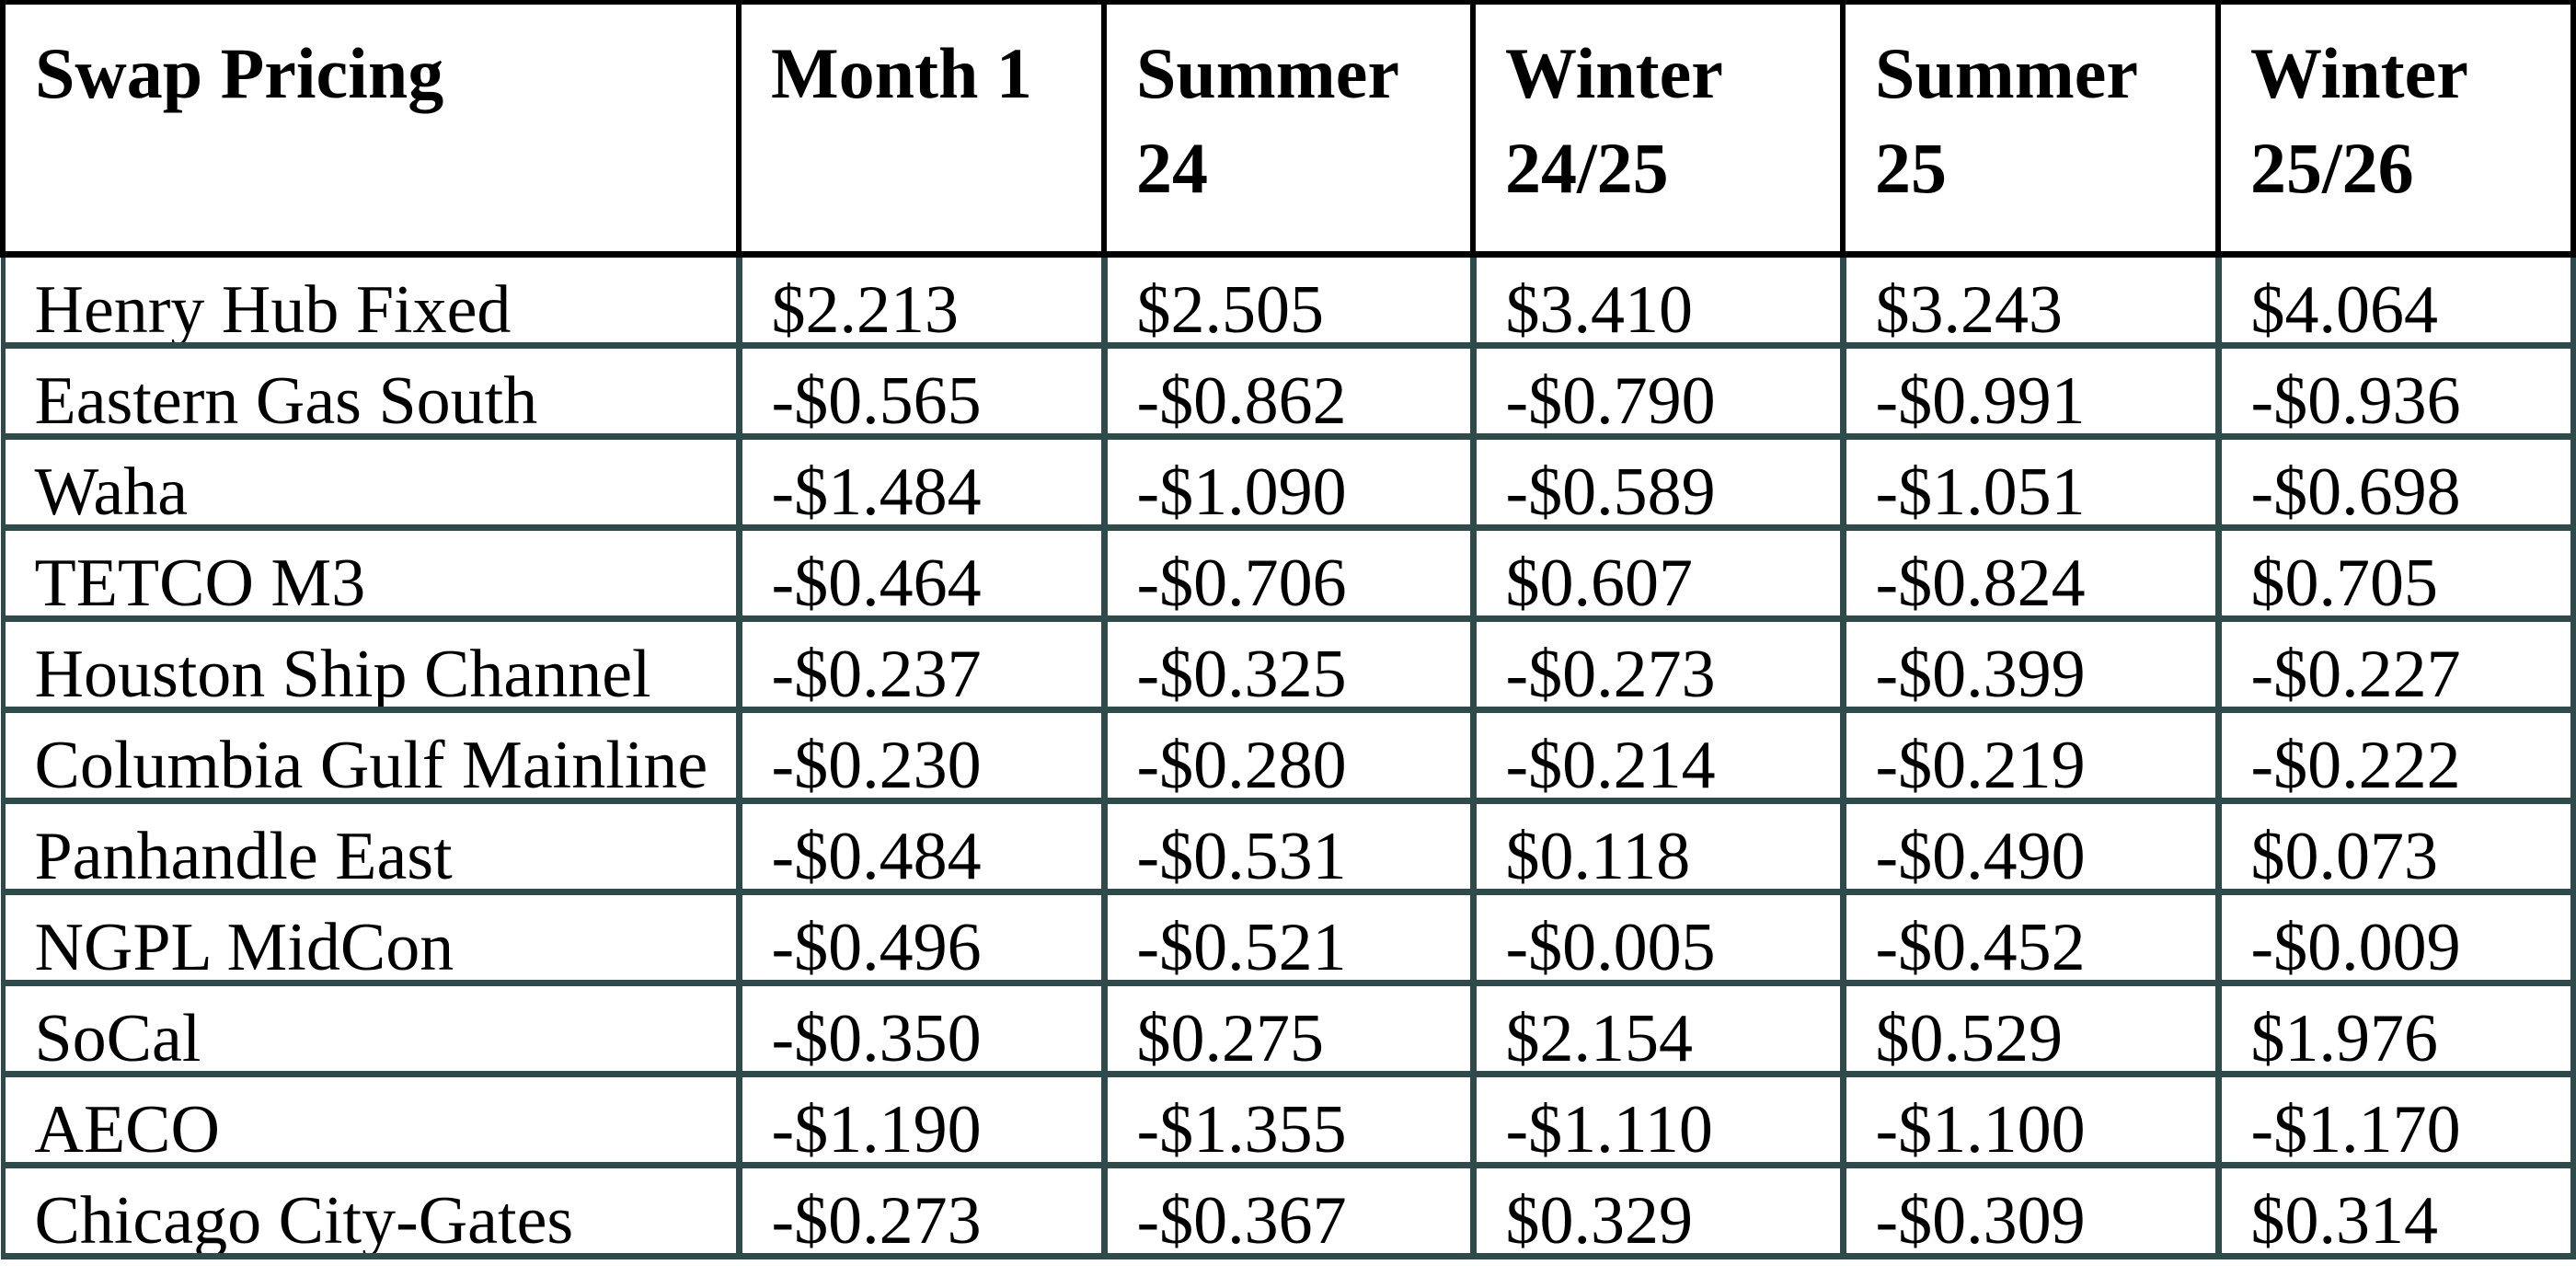 The height and width of the screenshot is (1288, 2576). What do you see at coordinates (371, 573) in the screenshot?
I see `row-label: TETCO M3` at bounding box center [371, 573].